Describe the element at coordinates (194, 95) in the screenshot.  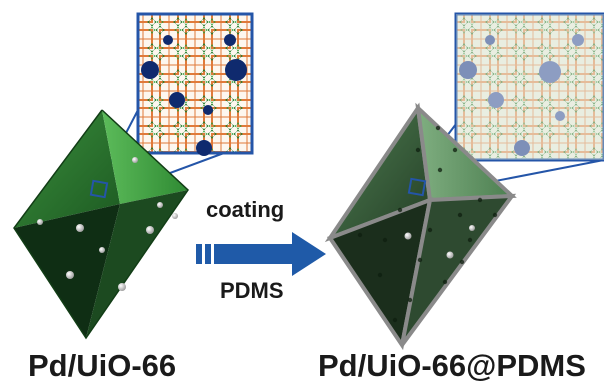
I see `pd-nanoparticles` at that location.